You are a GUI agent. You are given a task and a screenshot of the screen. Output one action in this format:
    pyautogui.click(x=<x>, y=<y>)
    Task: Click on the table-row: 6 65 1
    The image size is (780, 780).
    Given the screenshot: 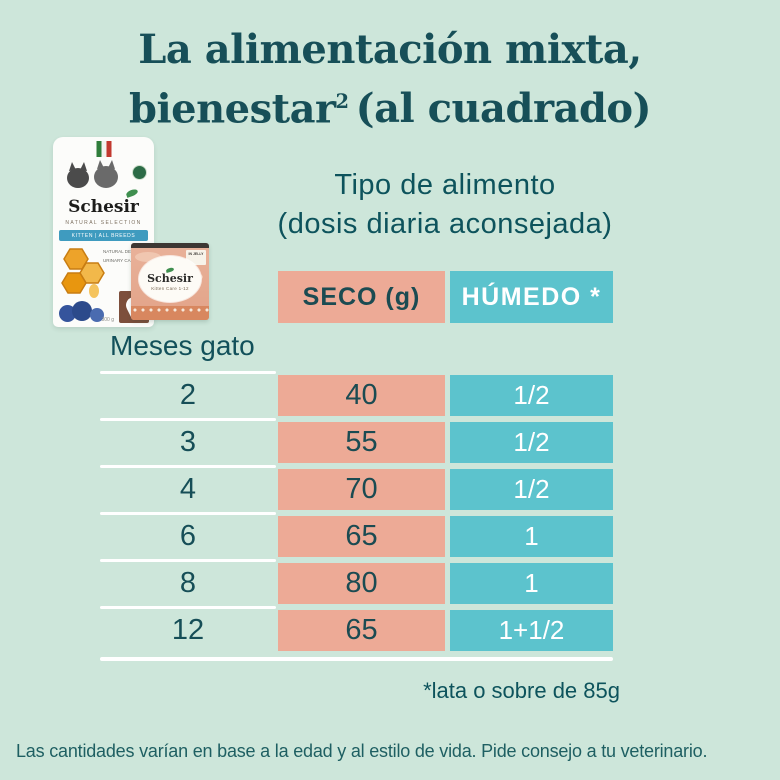 What is the action you would take?
    pyautogui.click(x=356, y=534)
    